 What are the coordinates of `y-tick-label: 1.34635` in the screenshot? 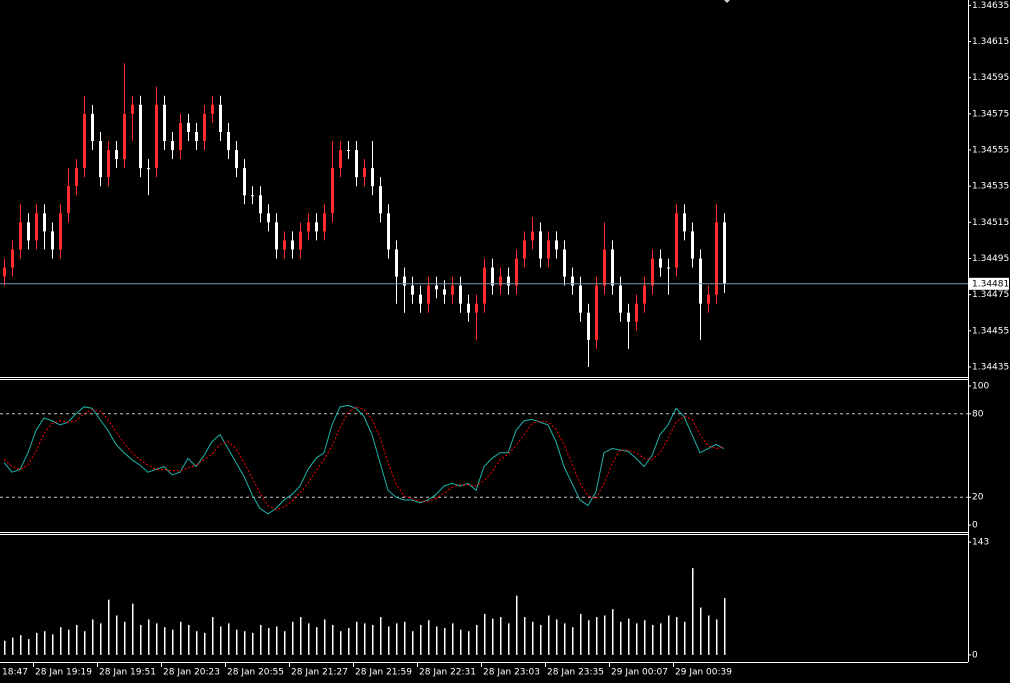 It's located at (990, 6).